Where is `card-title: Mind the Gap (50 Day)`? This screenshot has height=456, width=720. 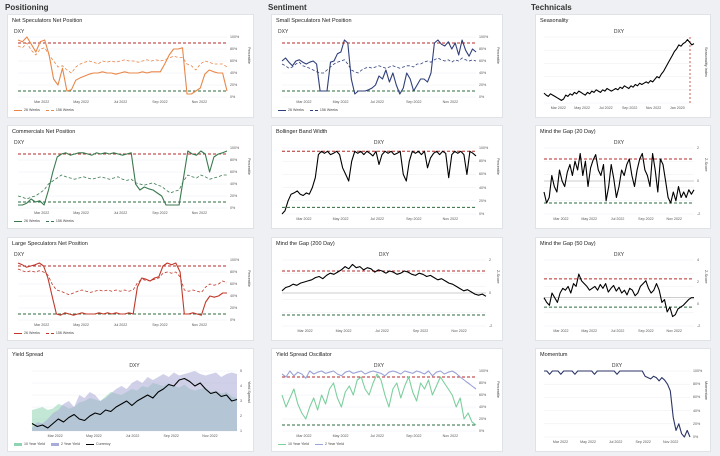
card-title: Mind the Gap (50 Day) is located at coordinates (568, 244).